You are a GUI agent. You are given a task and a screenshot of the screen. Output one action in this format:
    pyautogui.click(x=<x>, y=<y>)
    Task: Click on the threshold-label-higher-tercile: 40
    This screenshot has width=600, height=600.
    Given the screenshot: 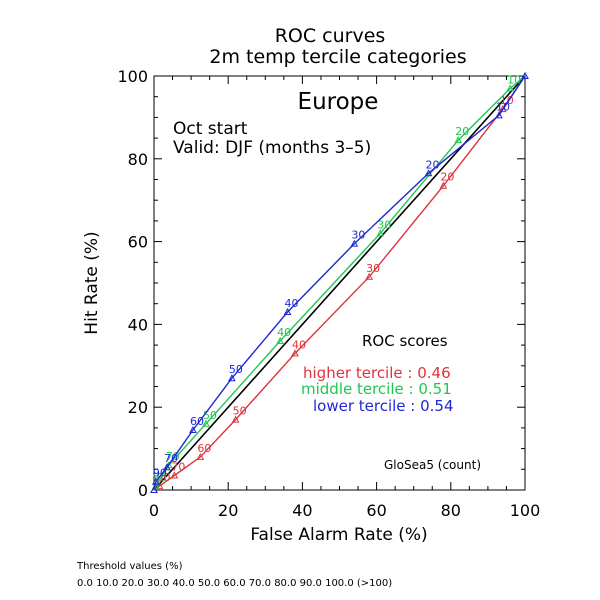 What is the action you would take?
    pyautogui.click(x=299, y=344)
    